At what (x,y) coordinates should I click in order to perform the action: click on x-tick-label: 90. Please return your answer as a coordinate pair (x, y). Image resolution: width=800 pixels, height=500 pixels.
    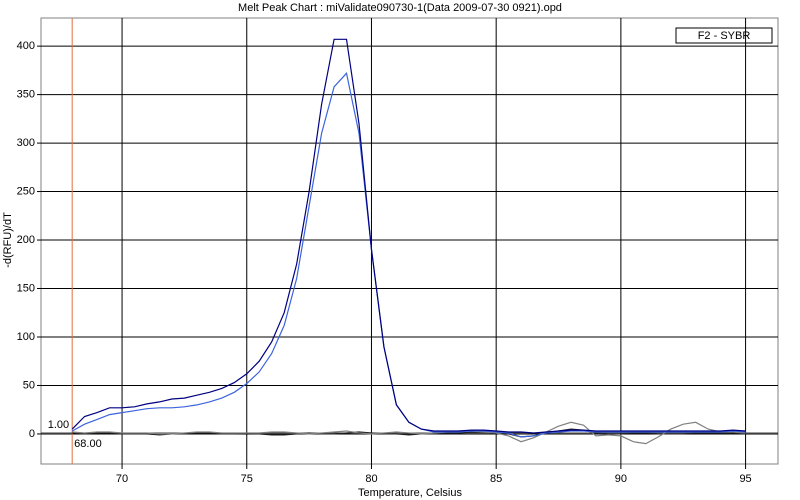
    Looking at the image, I should click on (621, 479).